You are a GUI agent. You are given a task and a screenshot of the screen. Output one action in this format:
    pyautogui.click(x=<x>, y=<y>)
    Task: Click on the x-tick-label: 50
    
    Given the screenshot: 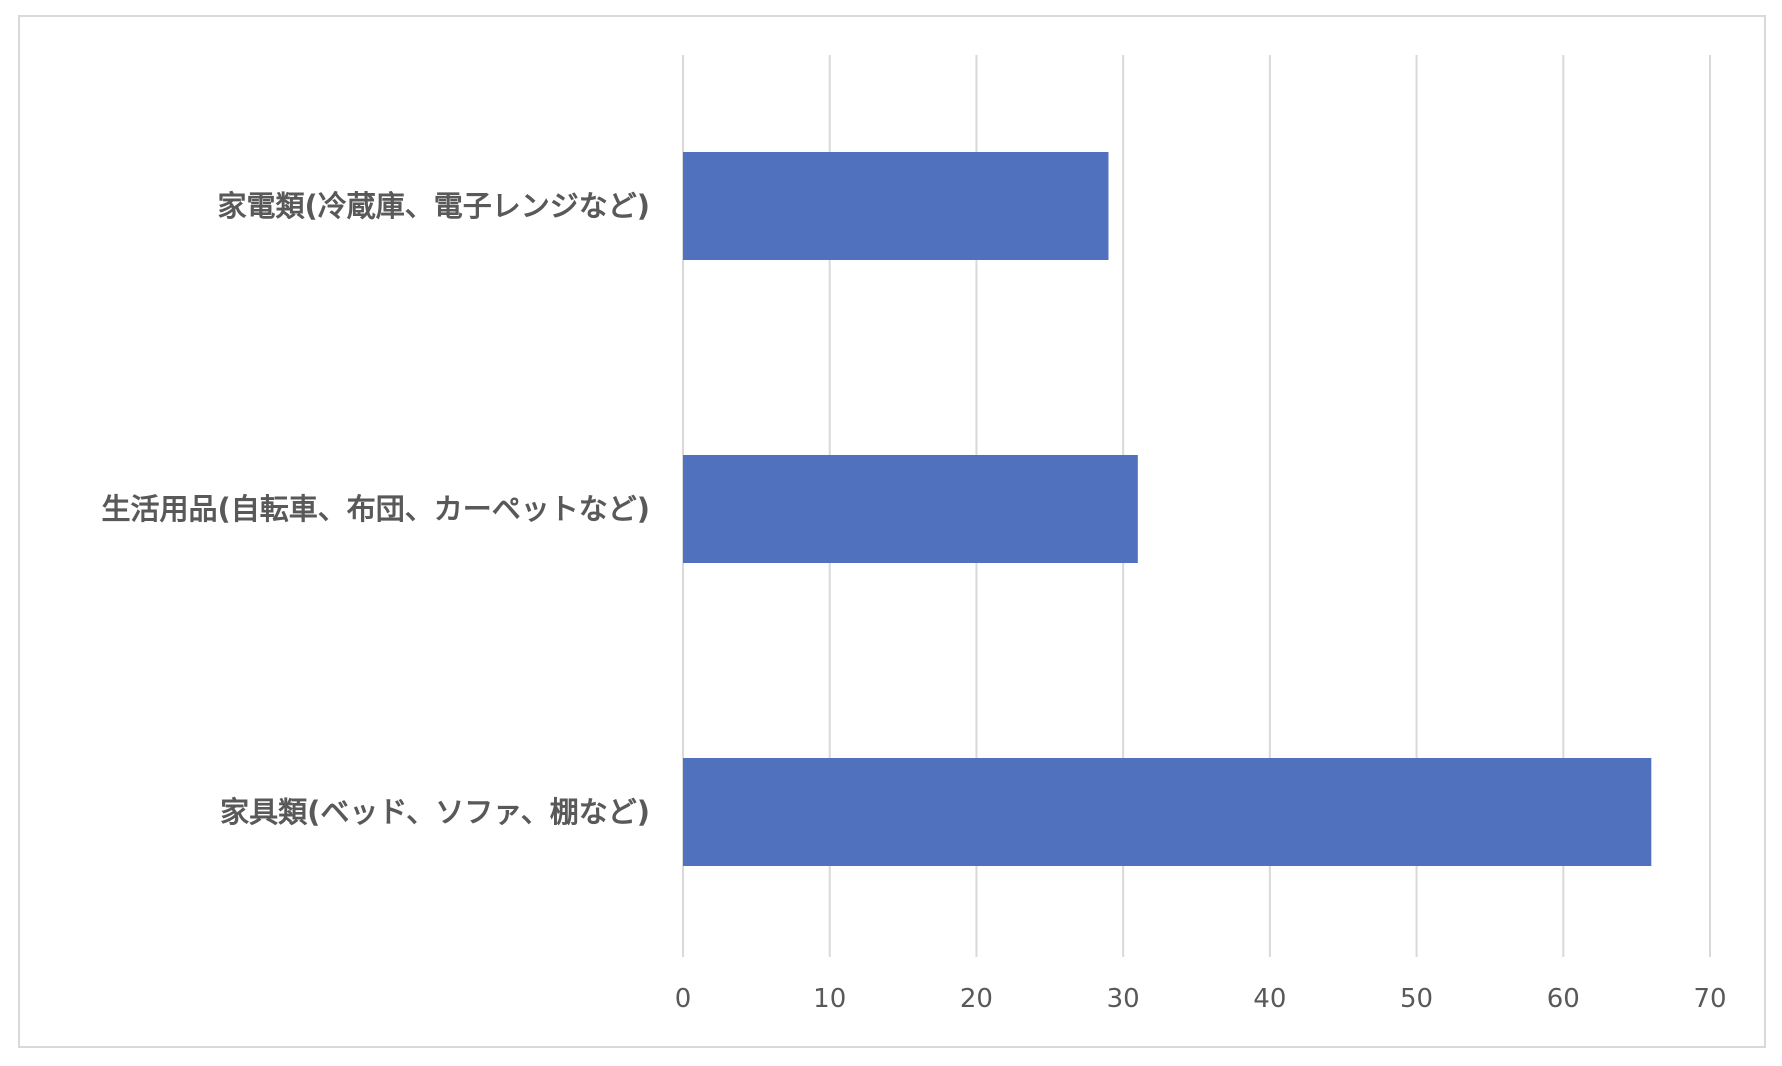 What is the action you would take?
    pyautogui.click(x=1416, y=999)
    